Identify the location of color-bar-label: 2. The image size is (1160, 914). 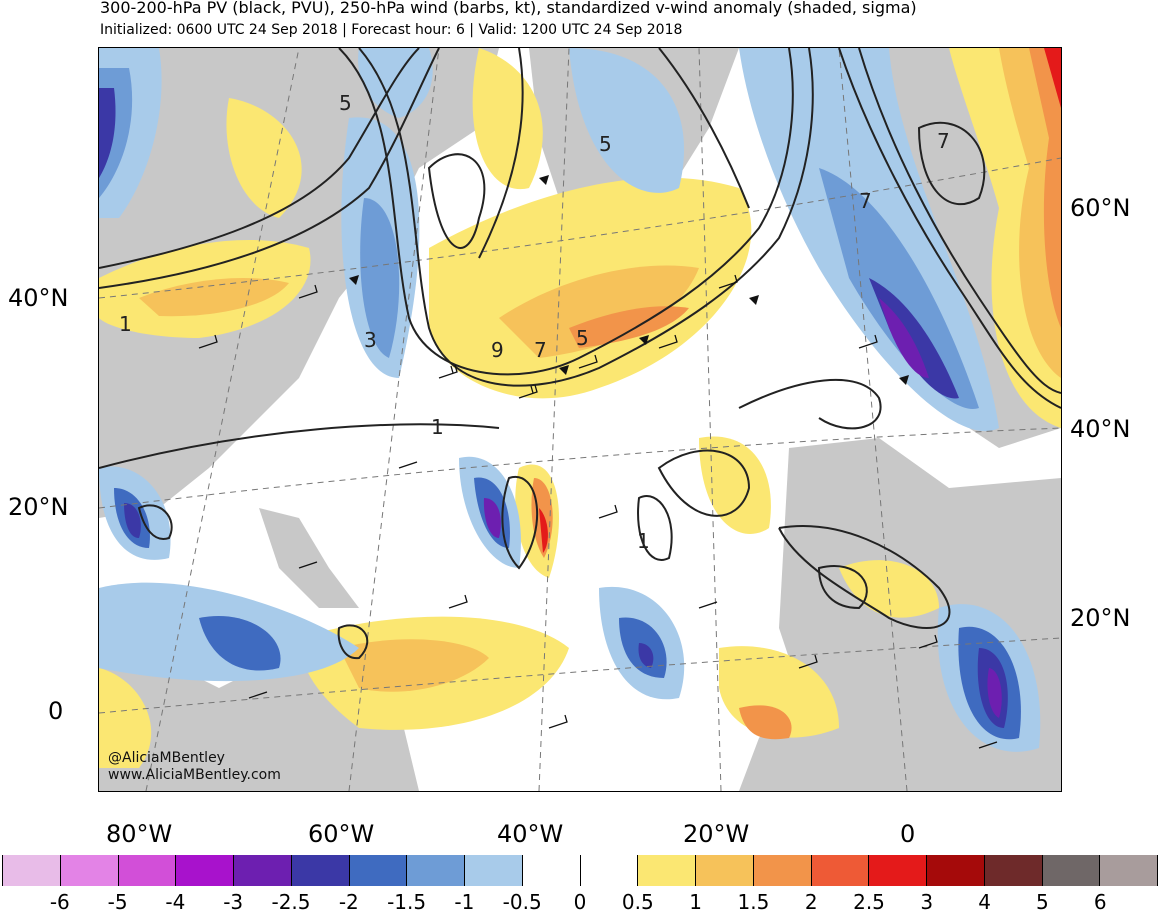
(811, 902).